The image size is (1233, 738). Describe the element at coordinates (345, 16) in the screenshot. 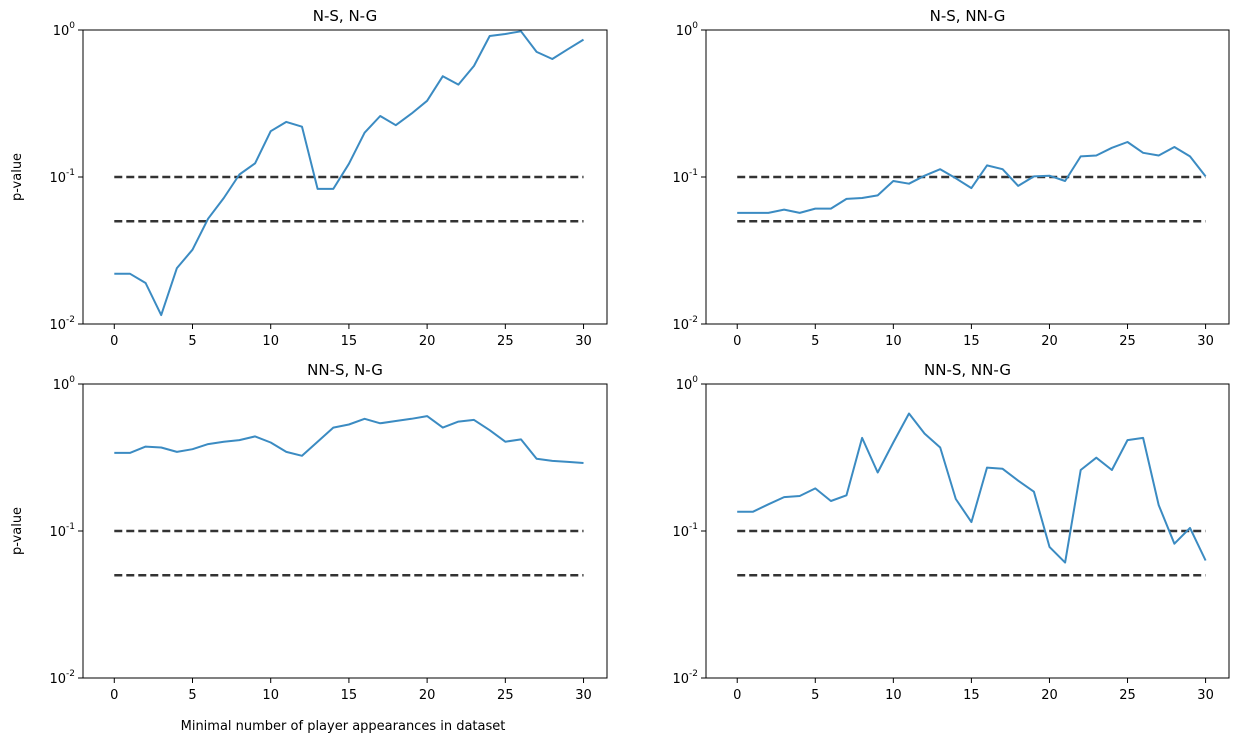

I see `subplot-title: N-S, N-G` at that location.